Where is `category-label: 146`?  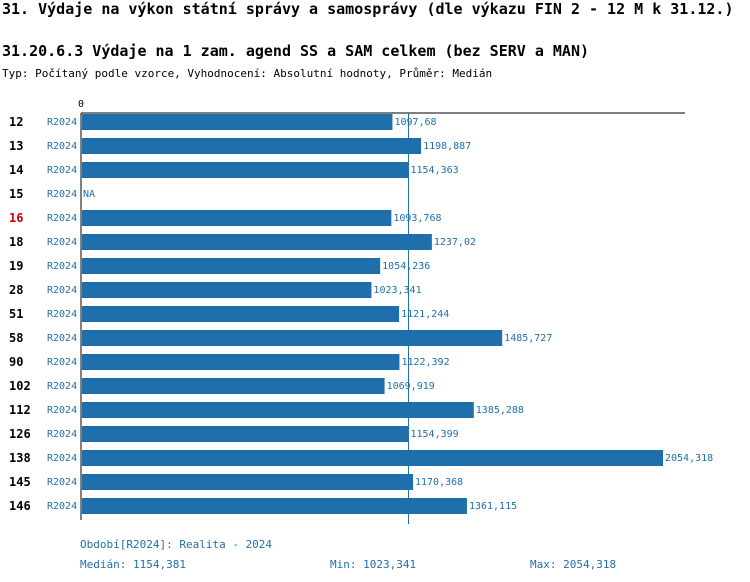 category-label: 146 is located at coordinates (20, 506).